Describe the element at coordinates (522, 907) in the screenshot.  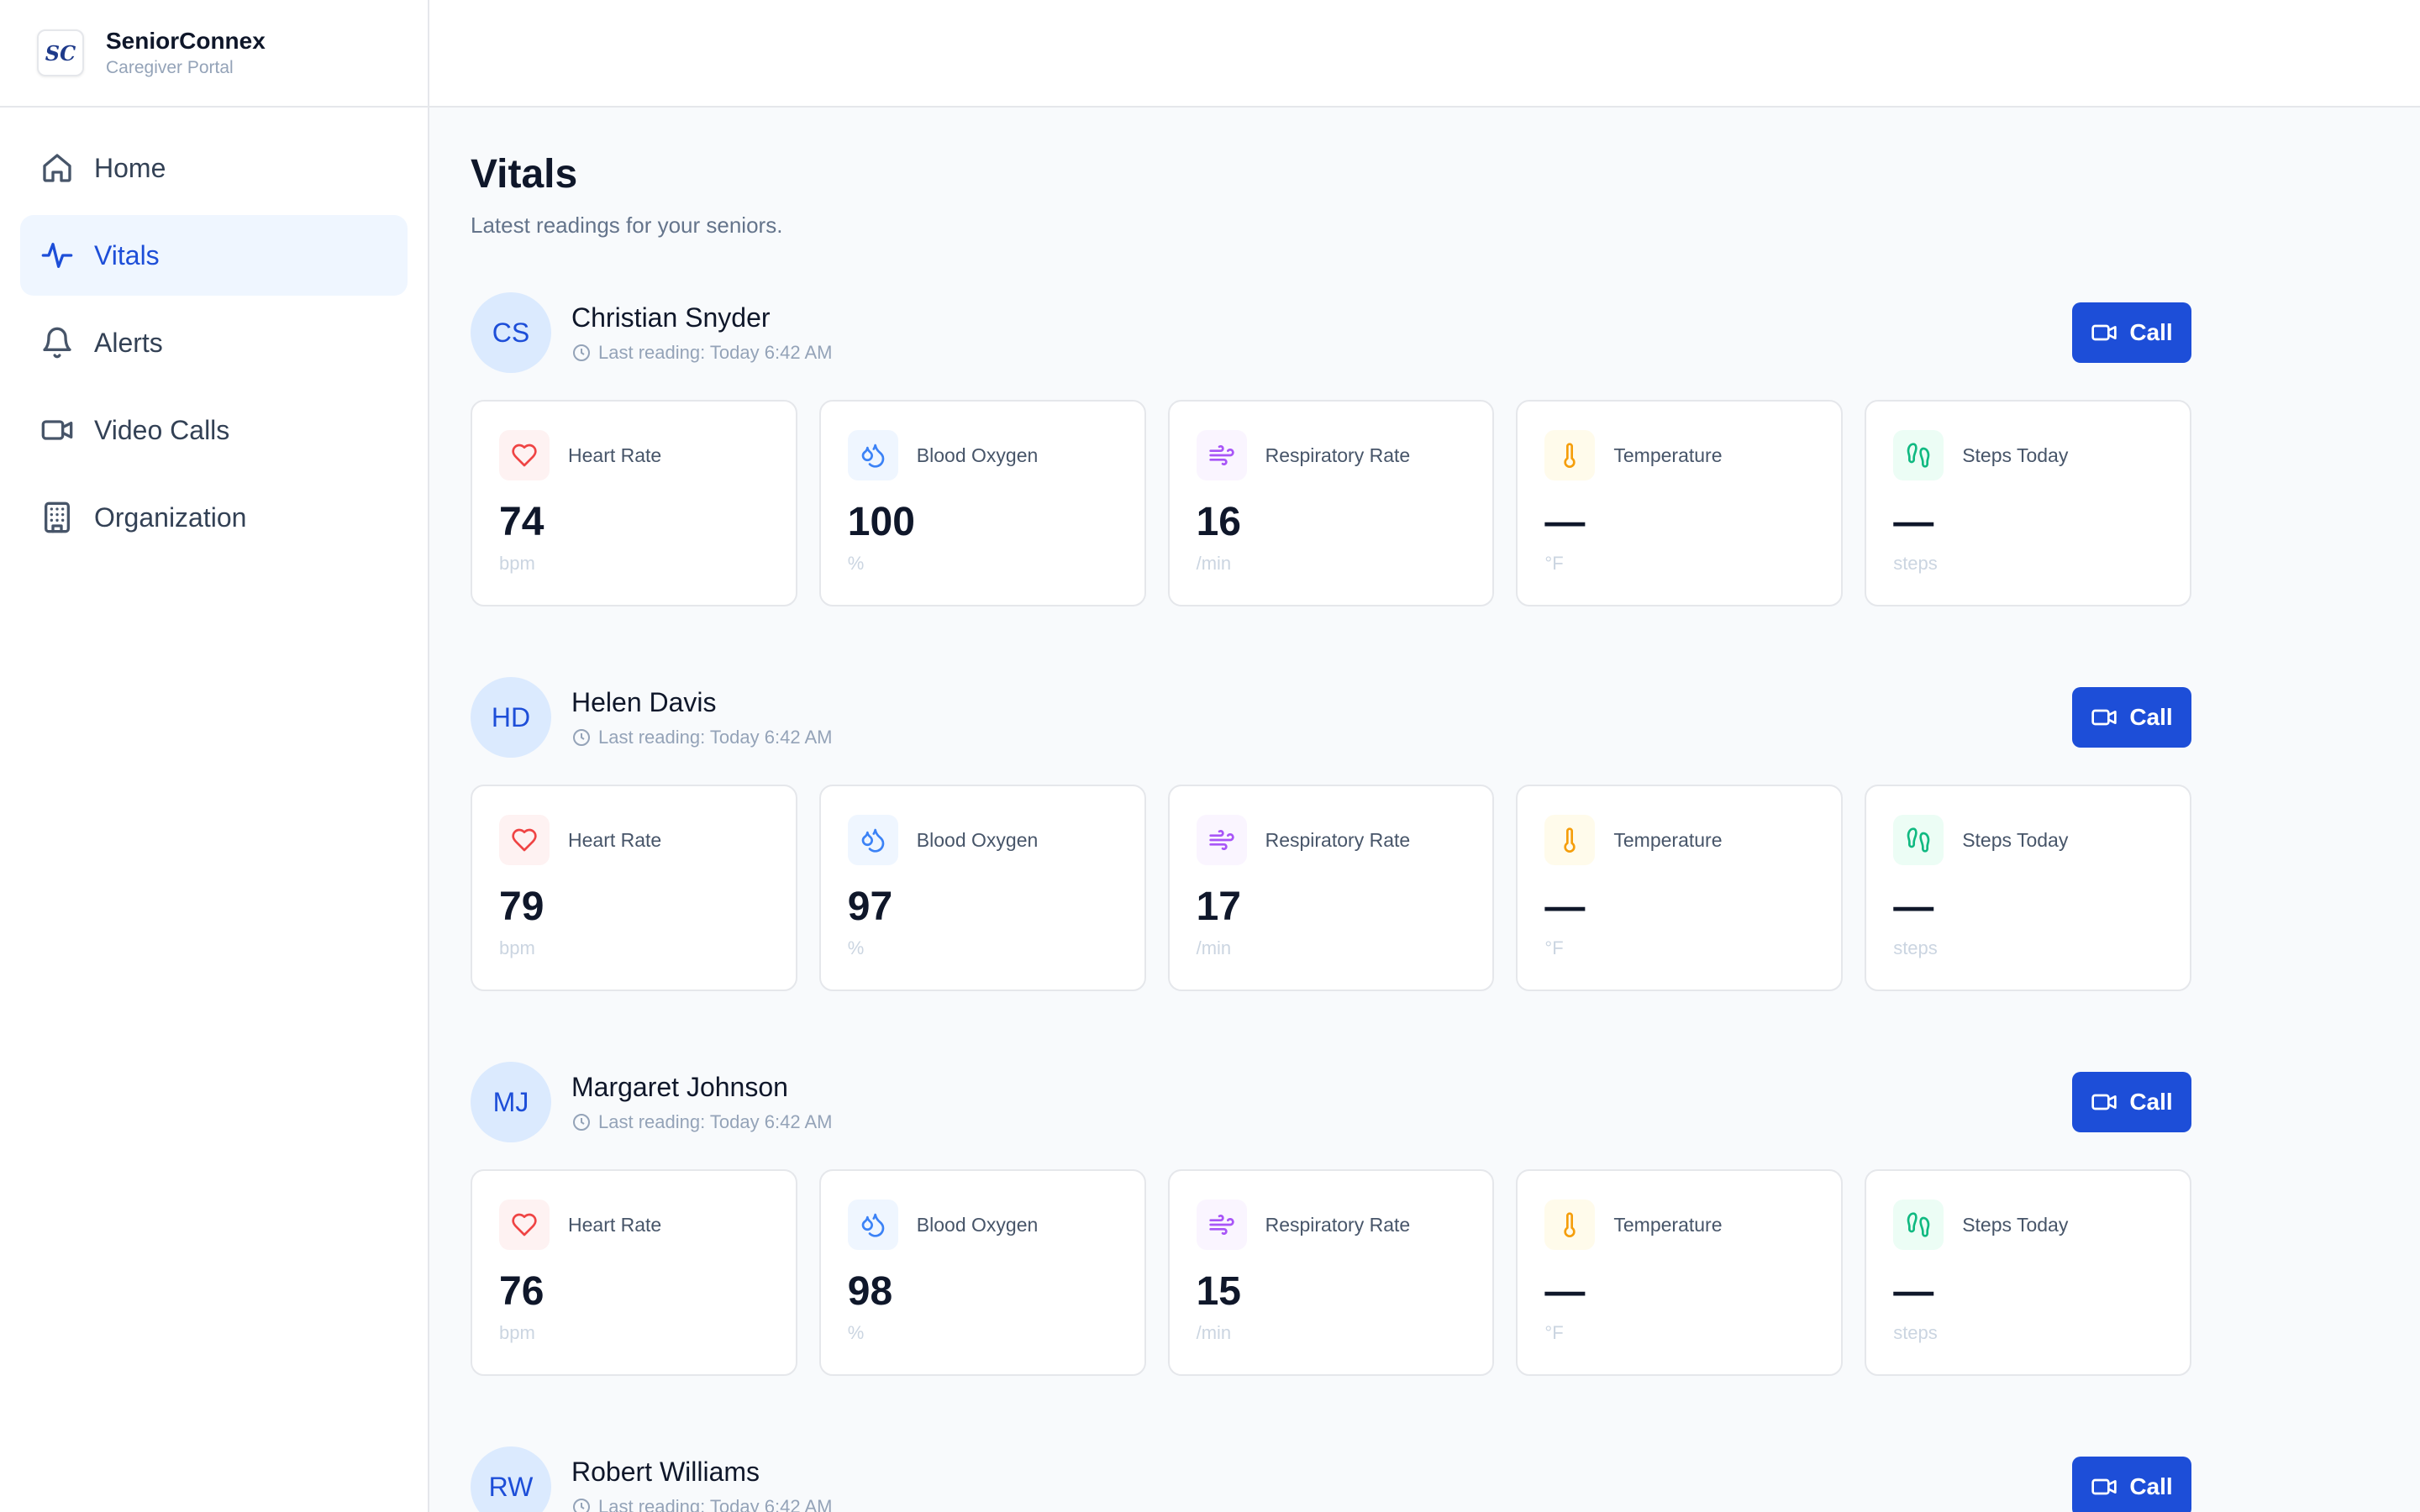
I see `vital-value: 79` at that location.